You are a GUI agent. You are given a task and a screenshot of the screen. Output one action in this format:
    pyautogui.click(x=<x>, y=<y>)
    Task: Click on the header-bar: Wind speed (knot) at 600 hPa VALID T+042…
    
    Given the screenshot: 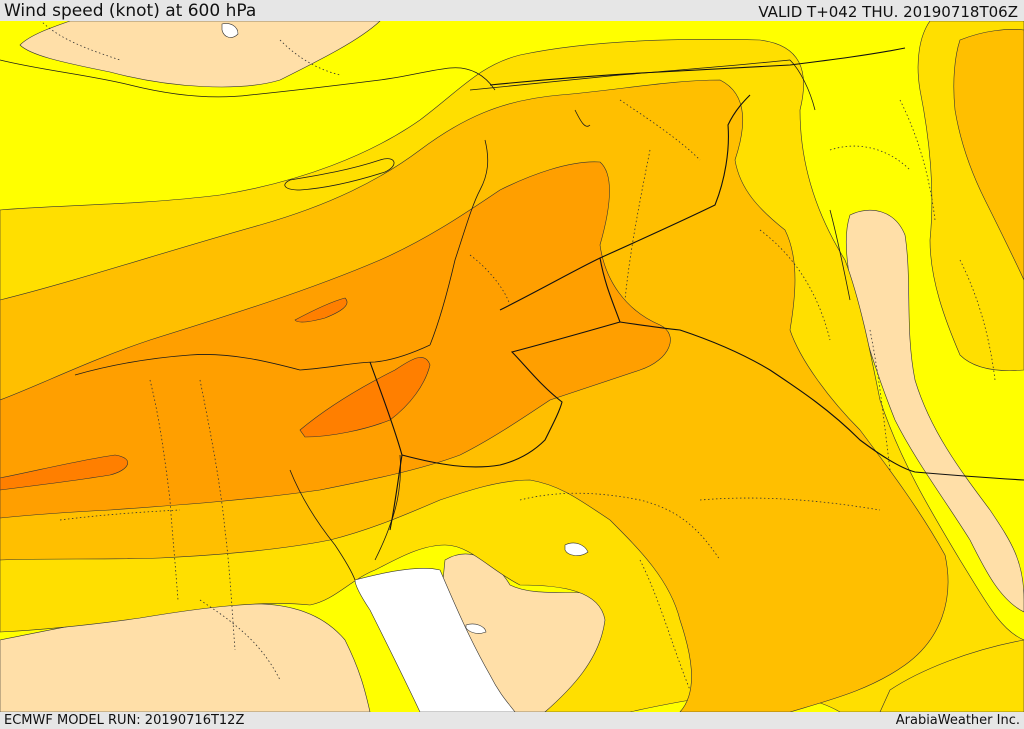 What is the action you would take?
    pyautogui.click(x=512, y=10)
    